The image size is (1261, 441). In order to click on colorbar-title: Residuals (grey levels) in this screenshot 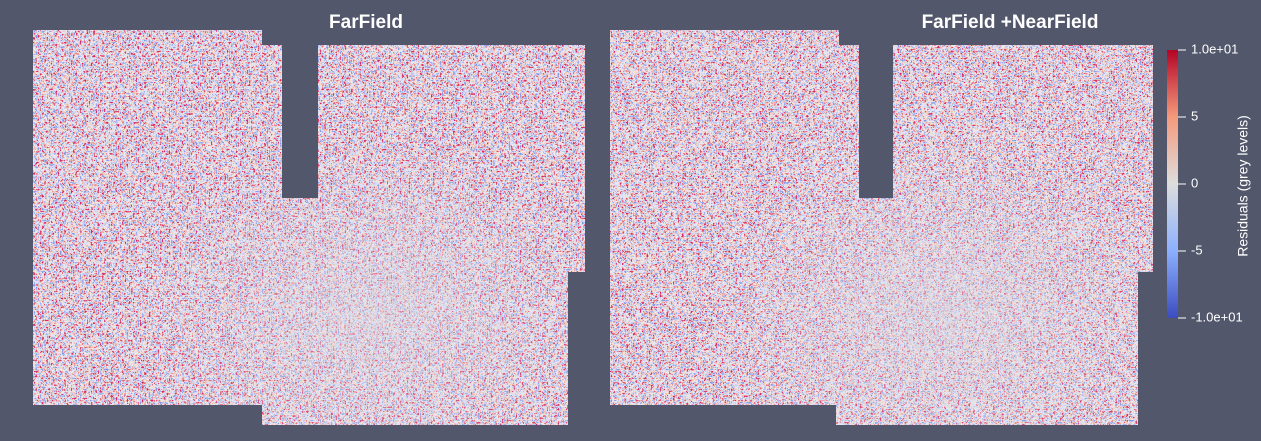, I will do `click(1243, 186)`.